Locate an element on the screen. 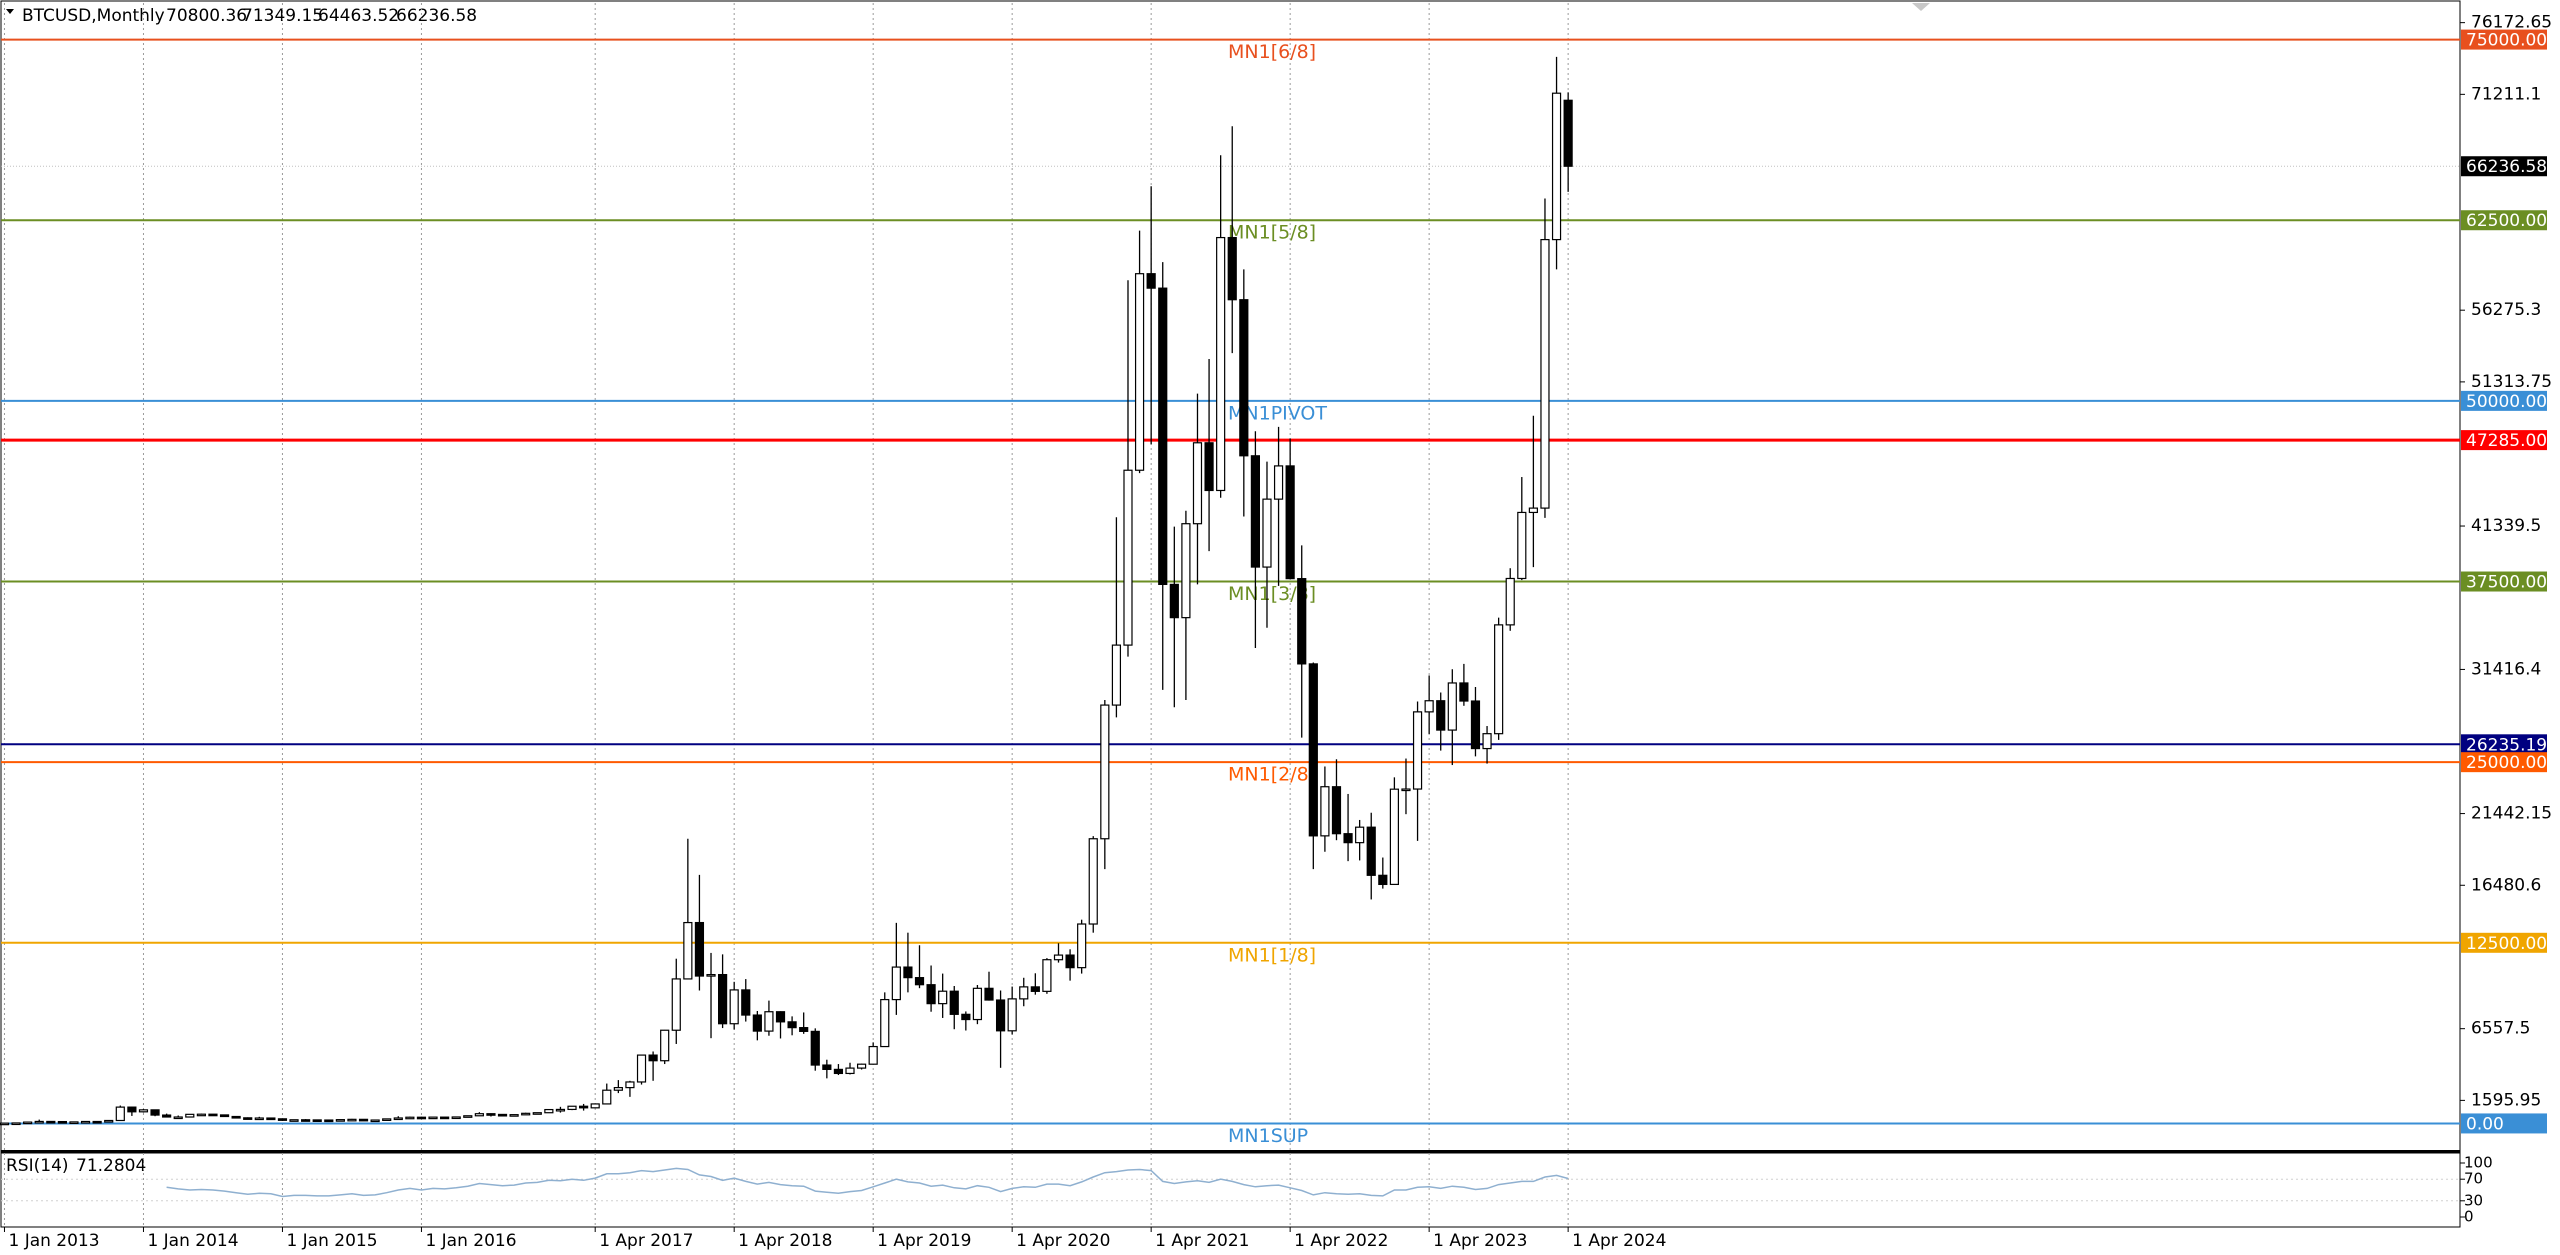  level-label: MN1[3/8] is located at coordinates (1272, 594).